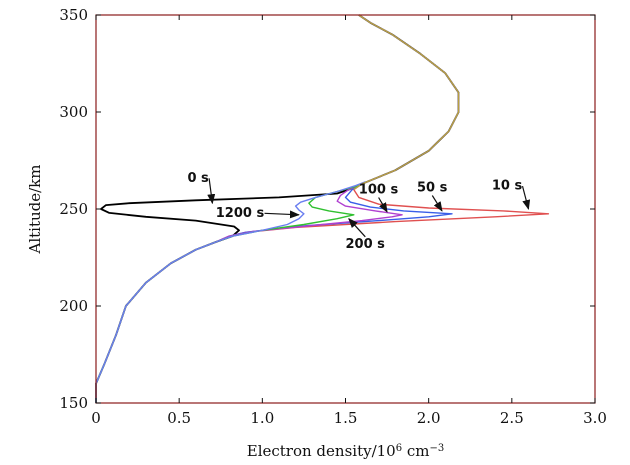 This screenshot has height=465, width=630. Describe the element at coordinates (406, 102) in the screenshot. I see `series-line-upper-envelope` at that location.